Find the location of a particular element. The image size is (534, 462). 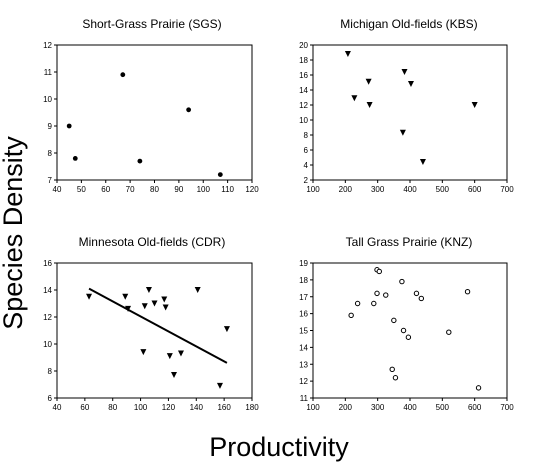

y-tick-label: 11 is located at coordinates (48, 72).